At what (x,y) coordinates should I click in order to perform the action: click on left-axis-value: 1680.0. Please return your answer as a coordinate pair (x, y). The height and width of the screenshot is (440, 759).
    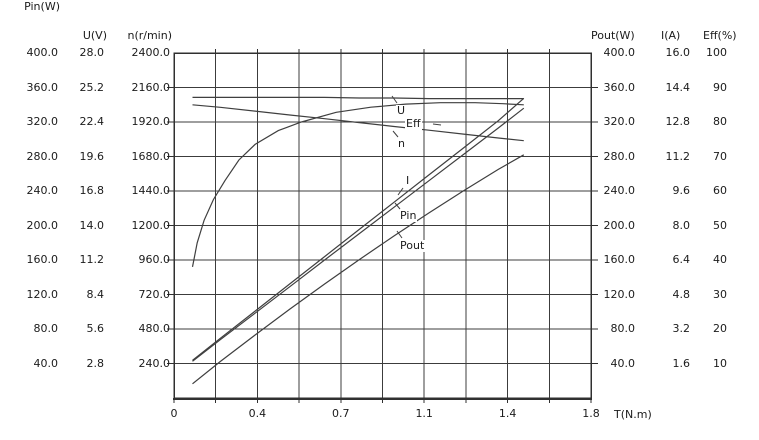
    Looking at the image, I should click on (151, 156).